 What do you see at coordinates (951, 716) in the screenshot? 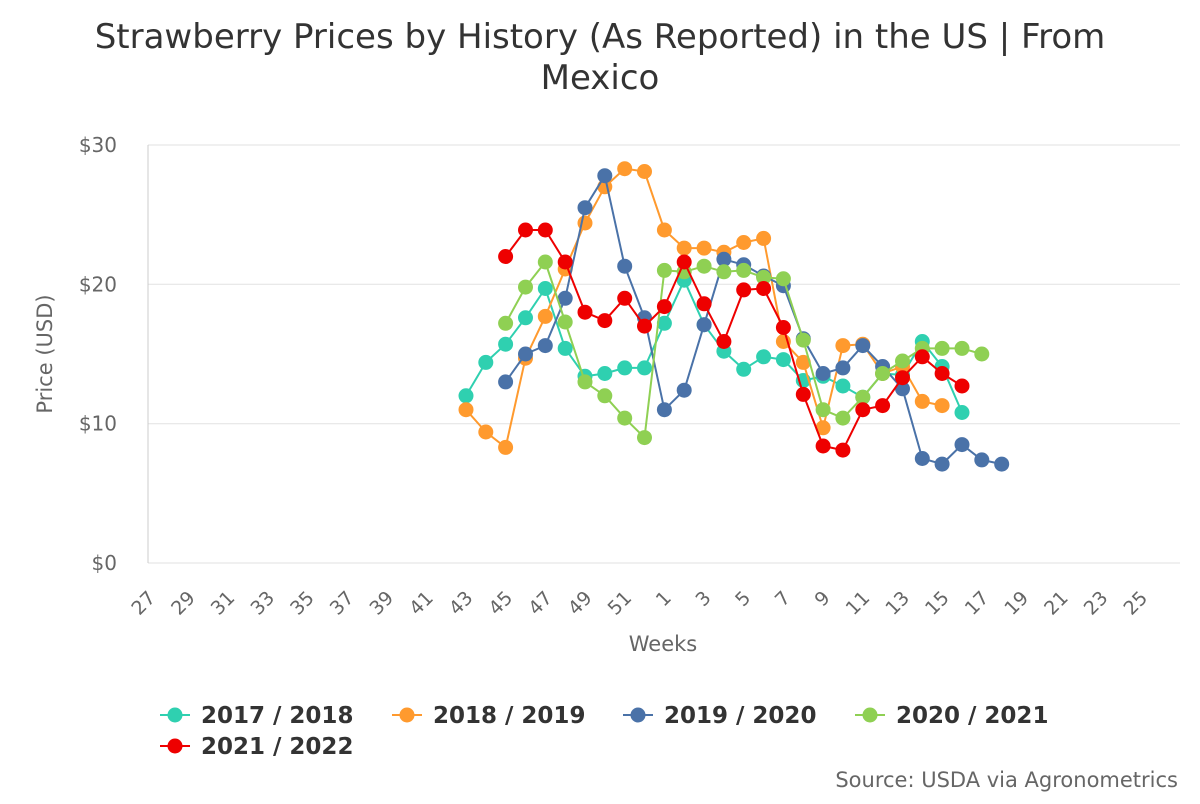
I see `legend-item: 2020 / 2021` at bounding box center [951, 716].